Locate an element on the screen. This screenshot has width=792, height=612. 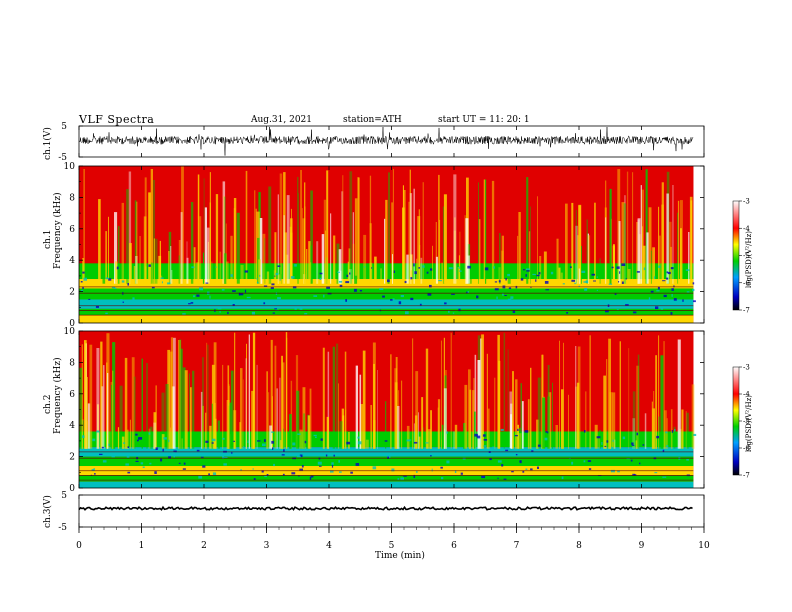
colorbar-scale is located at coordinates (736, 255).